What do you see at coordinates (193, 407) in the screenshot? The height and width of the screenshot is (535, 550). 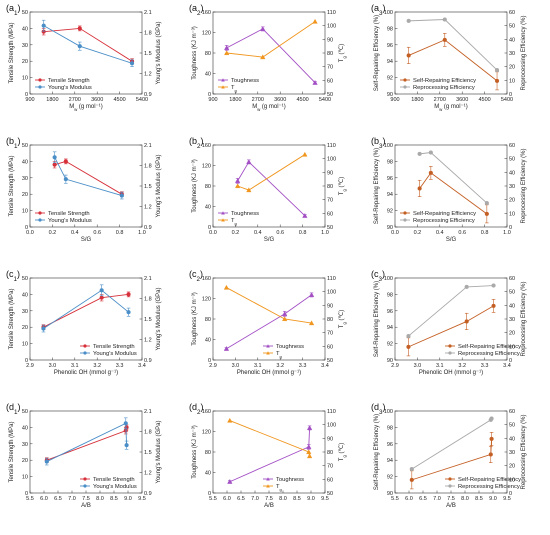 I see `panel-label-main: (d` at bounding box center [193, 407].